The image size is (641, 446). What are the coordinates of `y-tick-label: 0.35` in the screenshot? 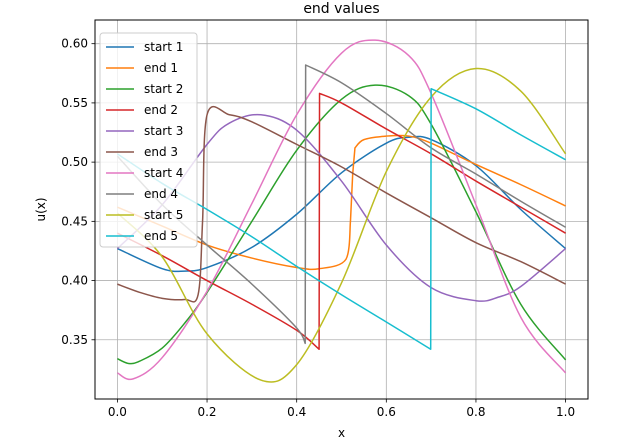 It's located at (74, 340).